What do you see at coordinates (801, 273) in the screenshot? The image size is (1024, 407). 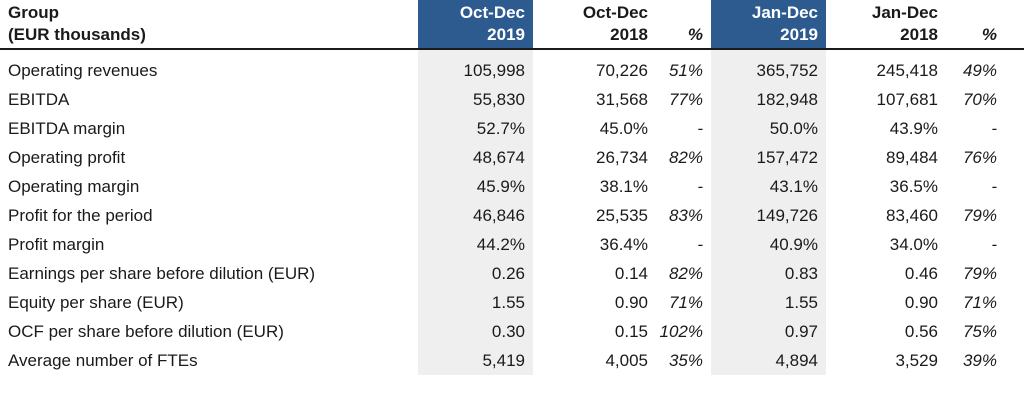 I see `value-jan-dec-2019: 0.83` at bounding box center [801, 273].